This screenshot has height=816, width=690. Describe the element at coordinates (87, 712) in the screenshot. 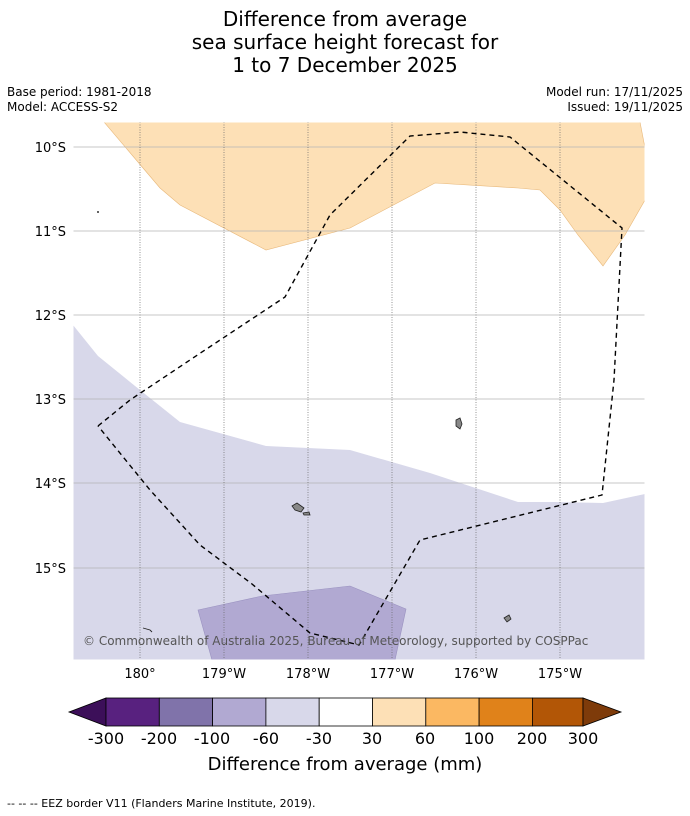

I see `colorbar-low-extension` at that location.